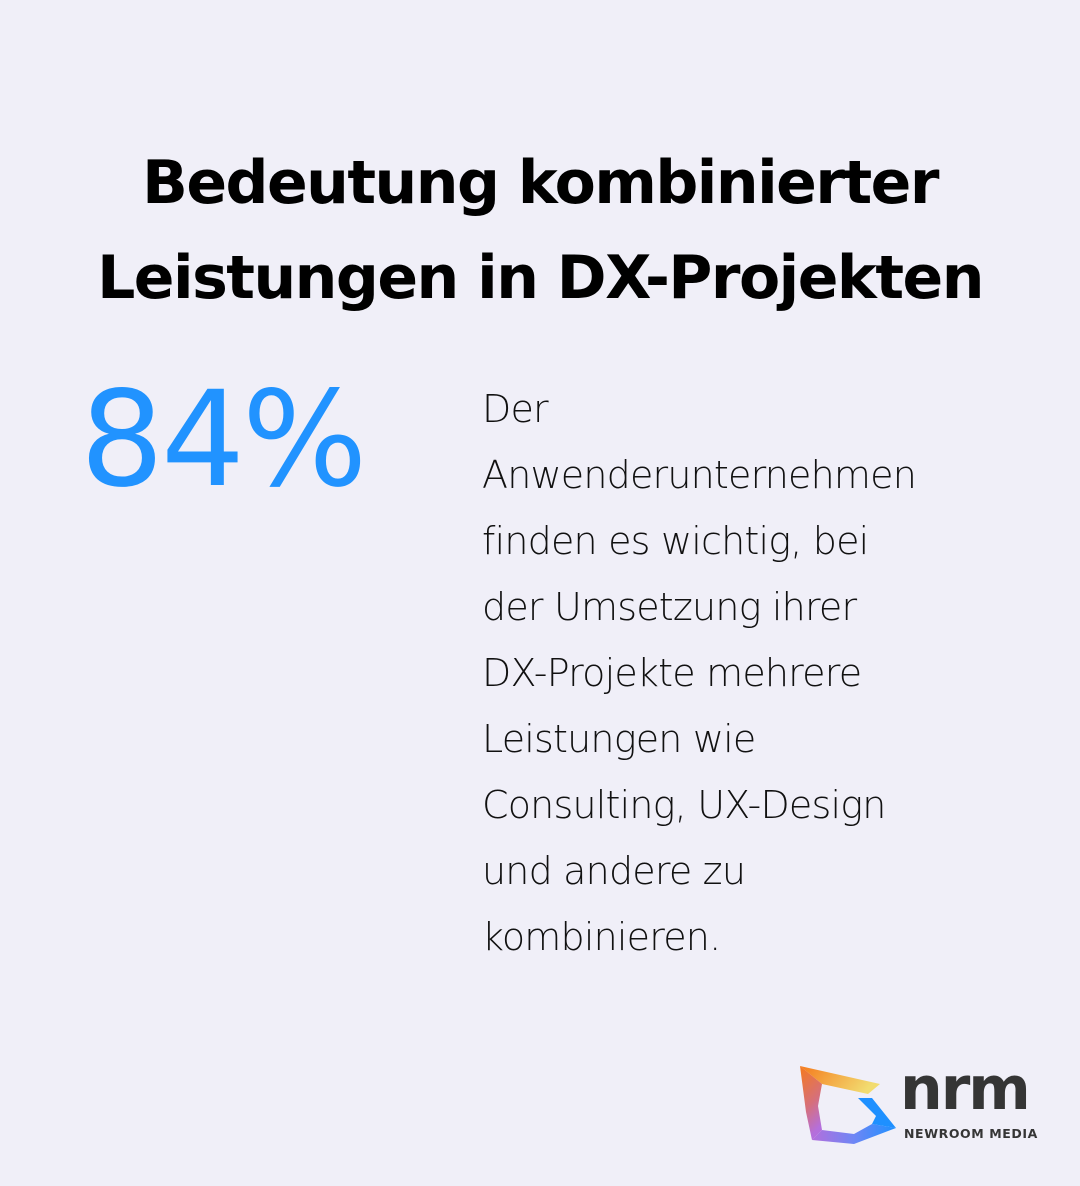  Describe the element at coordinates (601, 937) in the screenshot. I see `desc-line: kombinieren.` at that location.